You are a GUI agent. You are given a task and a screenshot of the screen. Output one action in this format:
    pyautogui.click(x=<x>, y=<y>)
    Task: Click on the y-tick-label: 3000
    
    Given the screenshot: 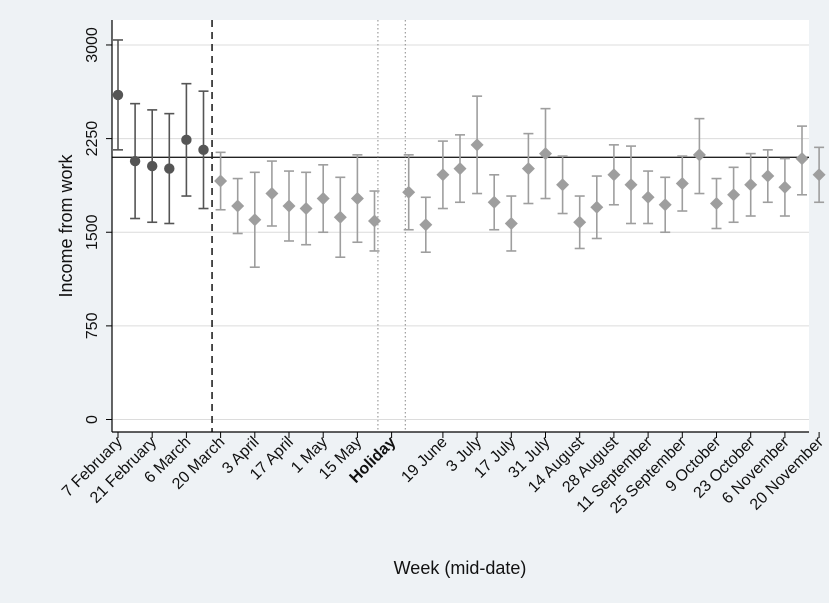 What is the action you would take?
    pyautogui.click(x=92, y=45)
    